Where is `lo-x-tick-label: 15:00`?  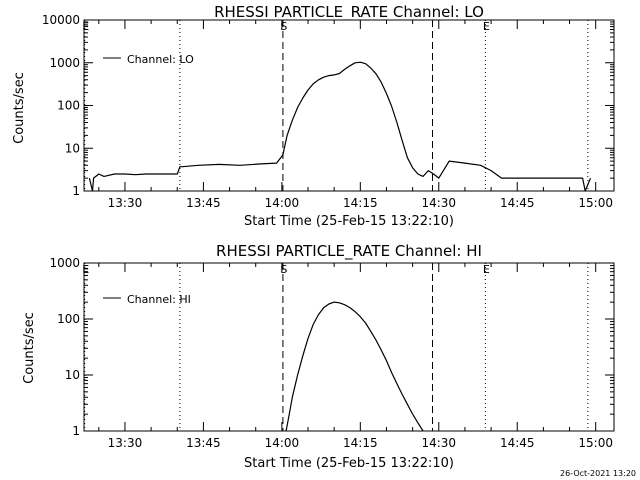
lo-x-tick-label: 15:00 is located at coordinates (595, 203).